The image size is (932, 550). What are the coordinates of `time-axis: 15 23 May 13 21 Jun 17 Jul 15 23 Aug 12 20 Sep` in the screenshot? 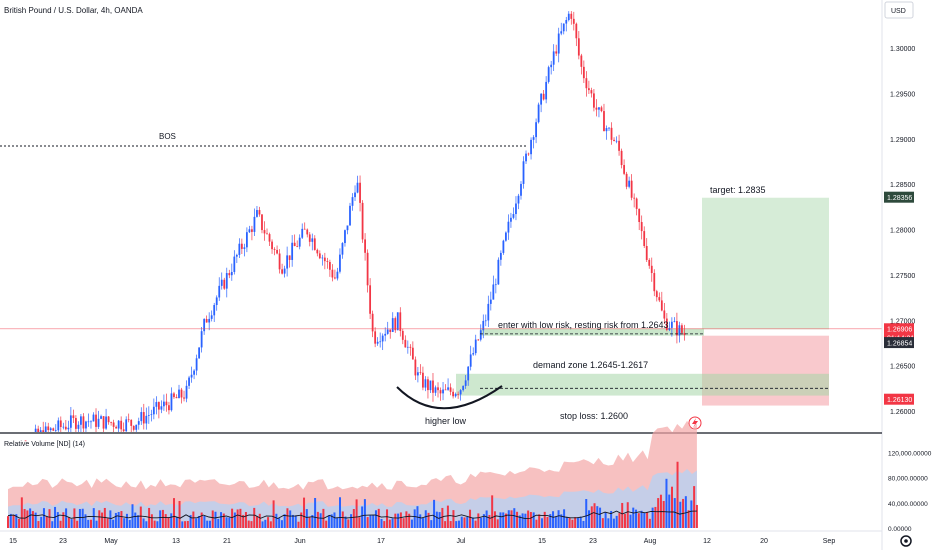 It's located at (422, 541).